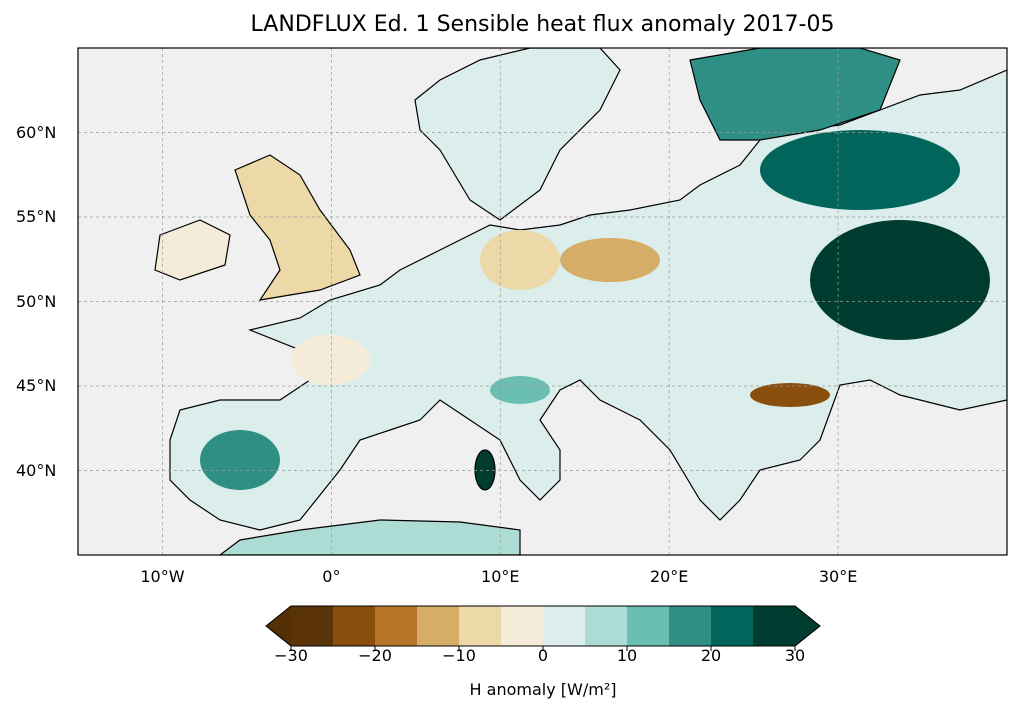 The image size is (1022, 718). What do you see at coordinates (36, 385) in the screenshot?
I see `lat-tick-label: 45°N` at bounding box center [36, 385].